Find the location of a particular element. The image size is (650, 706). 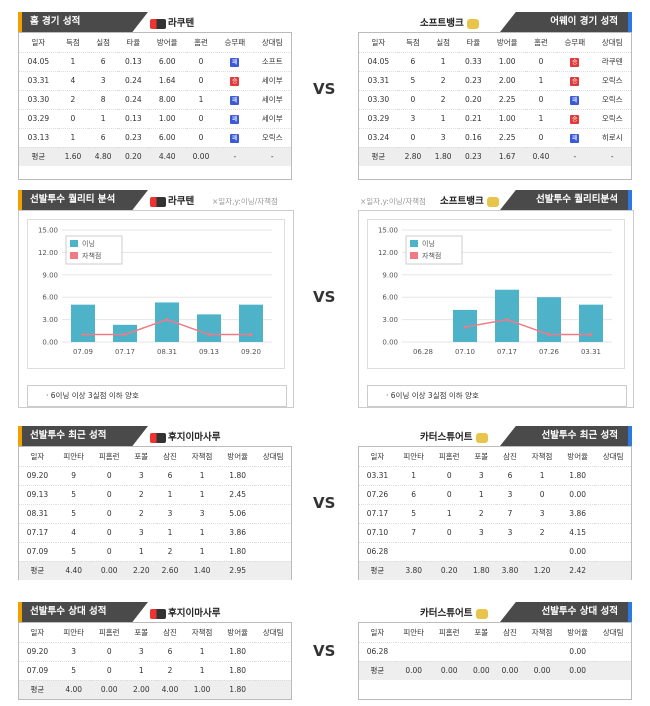

table-cell: 0.23 is located at coordinates (133, 138).